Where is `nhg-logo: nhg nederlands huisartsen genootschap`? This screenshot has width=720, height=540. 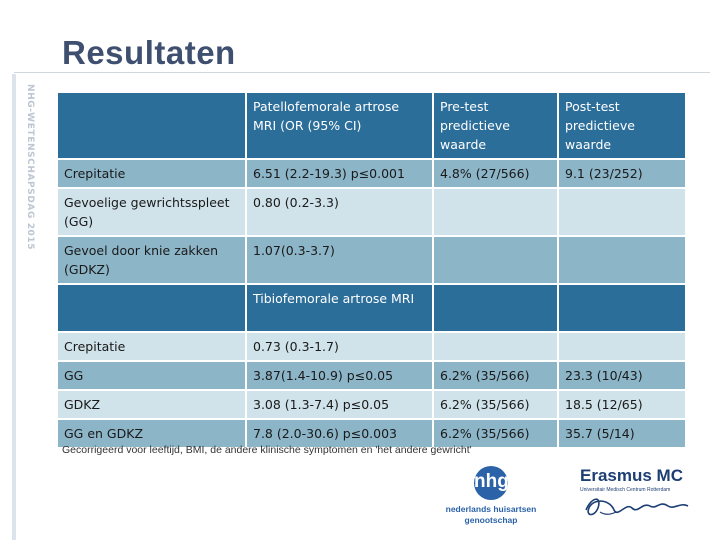
nhg-logo: nhg nederlands huisartsen genootschap is located at coordinates (491, 497).